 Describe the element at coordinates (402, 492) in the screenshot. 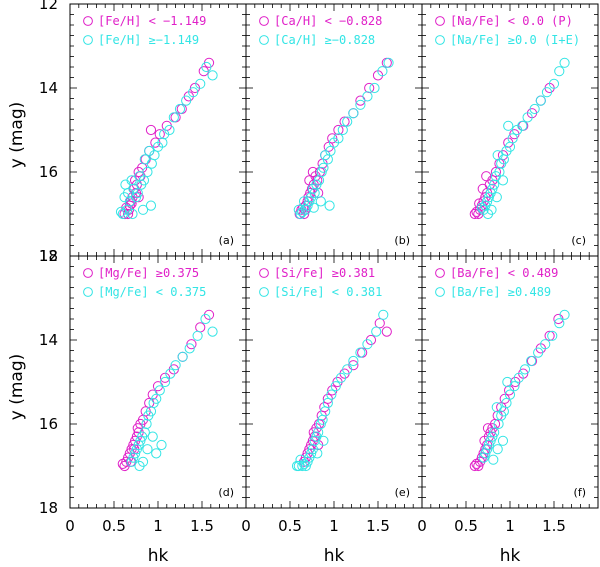

I see `panel-label: (e)` at that location.